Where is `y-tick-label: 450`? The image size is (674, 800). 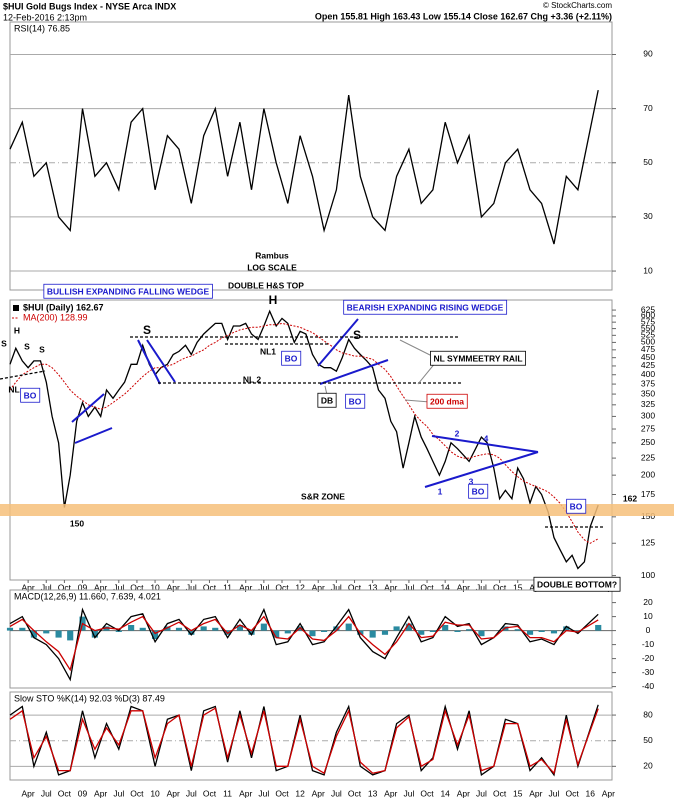
y-tick-label: 450 is located at coordinates (648, 357).